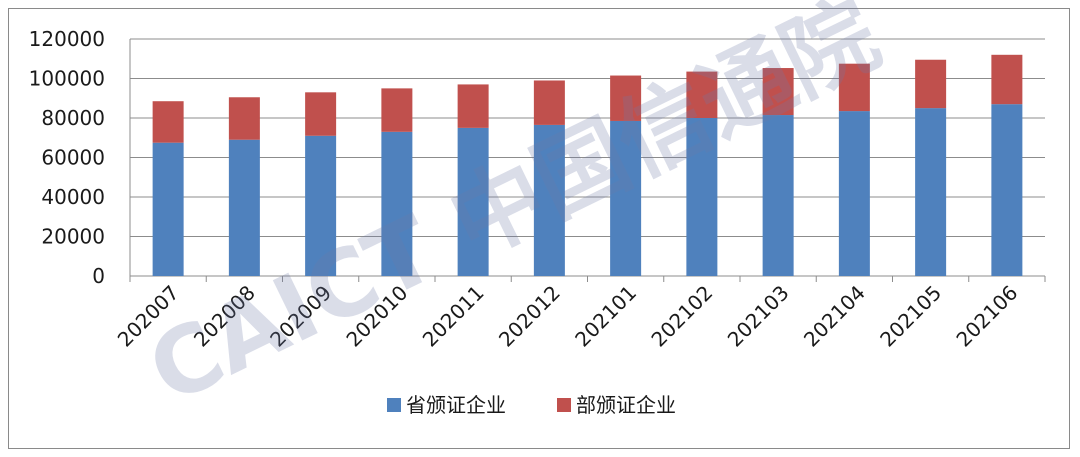  I want to click on x-tick-label: 202012, so click(529, 316).